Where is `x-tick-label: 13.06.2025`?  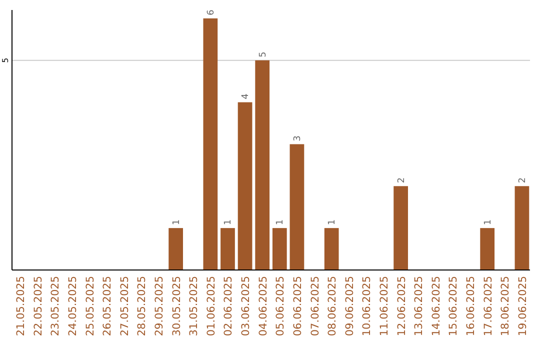 x-tick-label: 13.06.2025 is located at coordinates (419, 306).